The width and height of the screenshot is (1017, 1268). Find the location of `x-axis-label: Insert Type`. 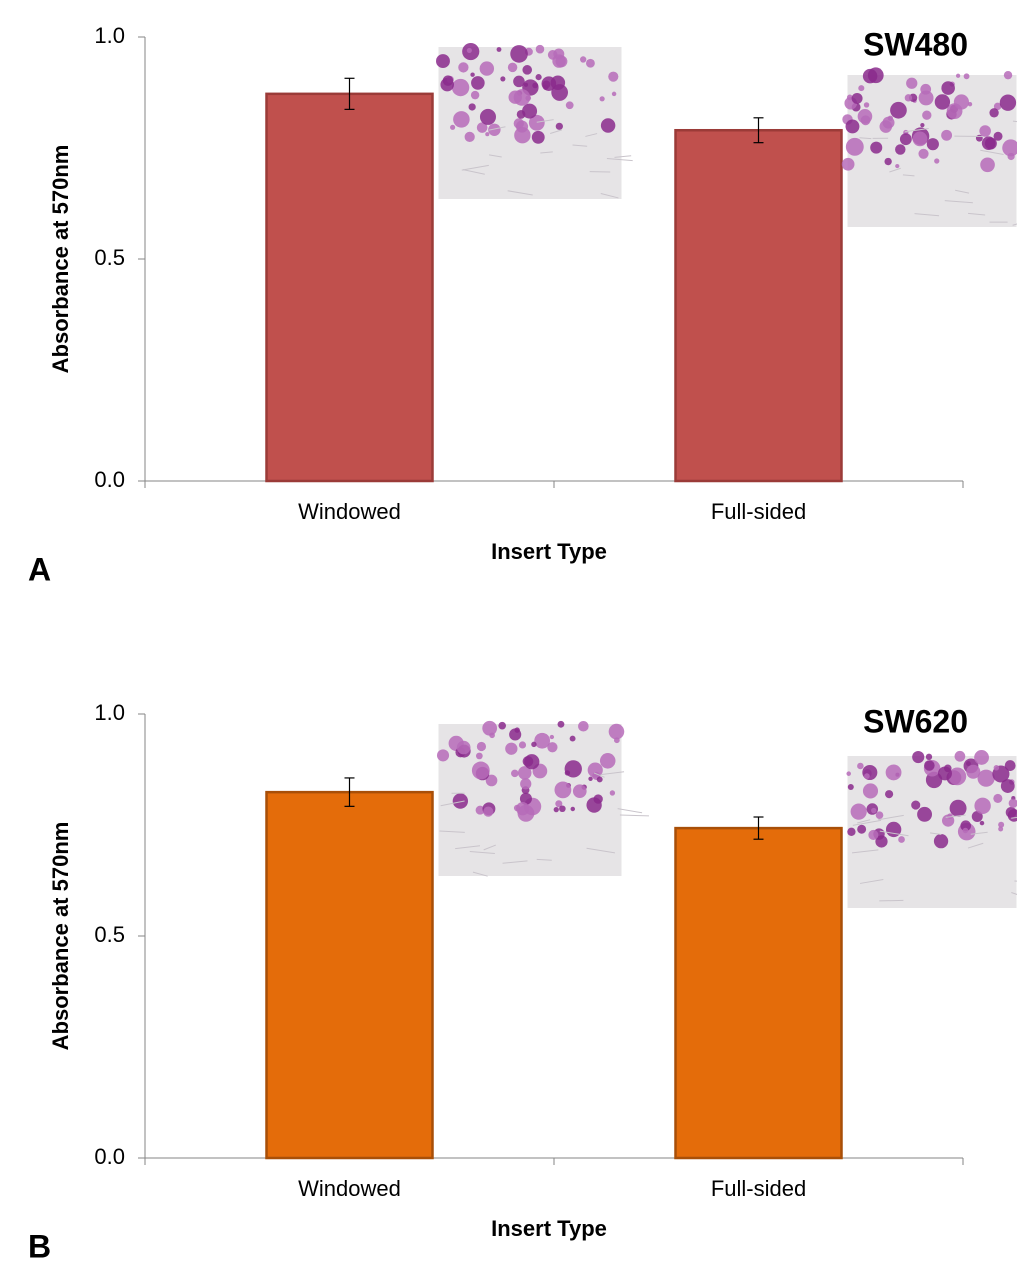

x-axis-label: Insert Type is located at coordinates (549, 1228).